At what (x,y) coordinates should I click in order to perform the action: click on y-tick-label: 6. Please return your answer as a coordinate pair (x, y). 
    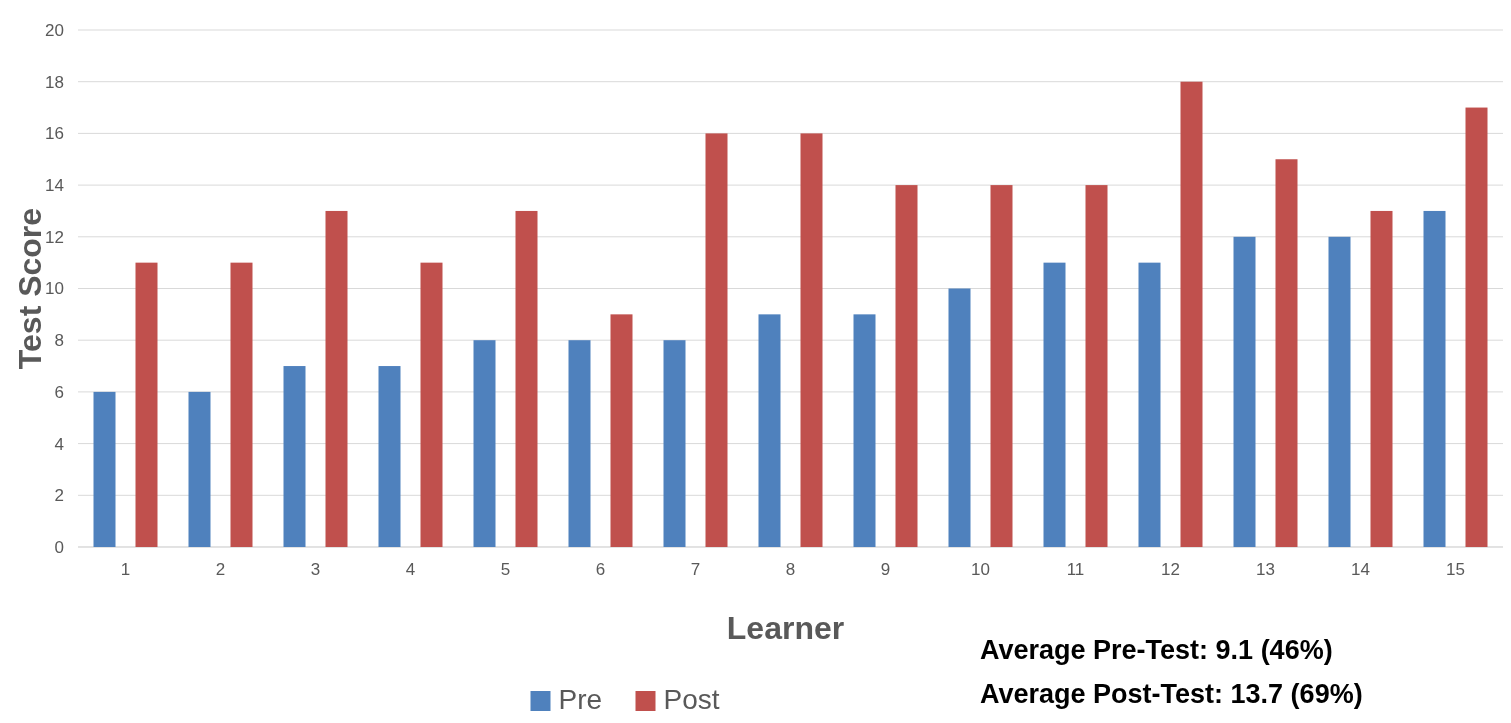
    Looking at the image, I should click on (59, 392).